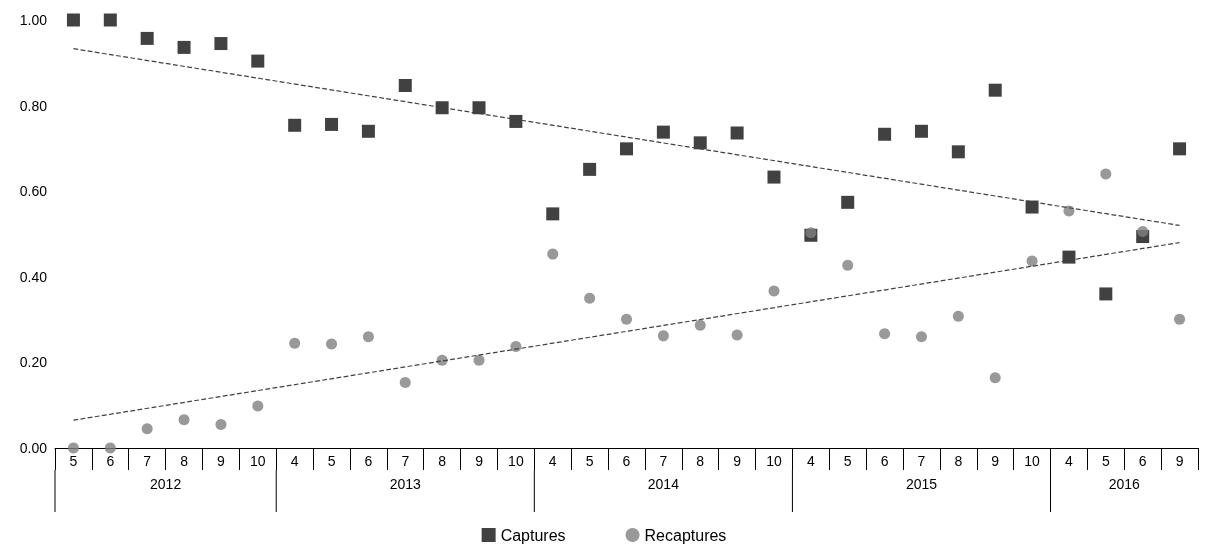 The height and width of the screenshot is (556, 1208). I want to click on text: 2012, so click(166, 484).